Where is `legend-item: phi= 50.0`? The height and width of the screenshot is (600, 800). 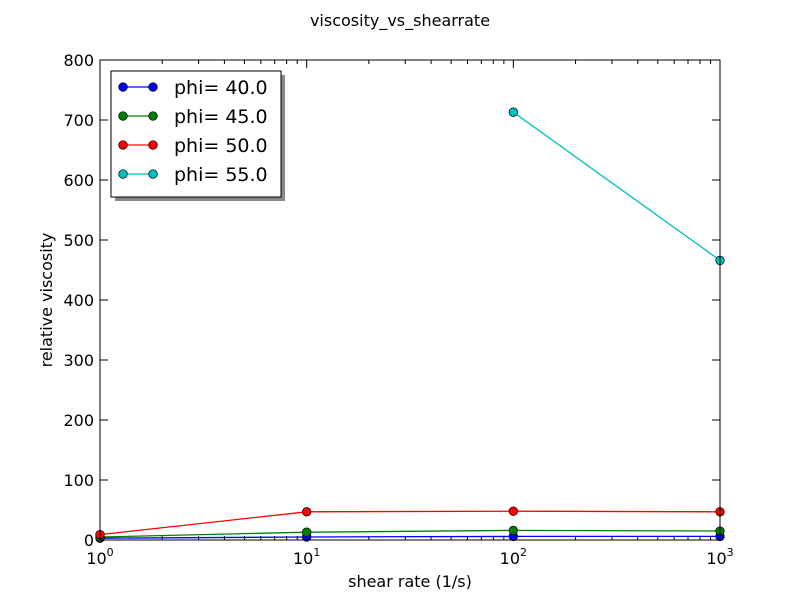 legend-item: phi= 50.0 is located at coordinates (193, 146).